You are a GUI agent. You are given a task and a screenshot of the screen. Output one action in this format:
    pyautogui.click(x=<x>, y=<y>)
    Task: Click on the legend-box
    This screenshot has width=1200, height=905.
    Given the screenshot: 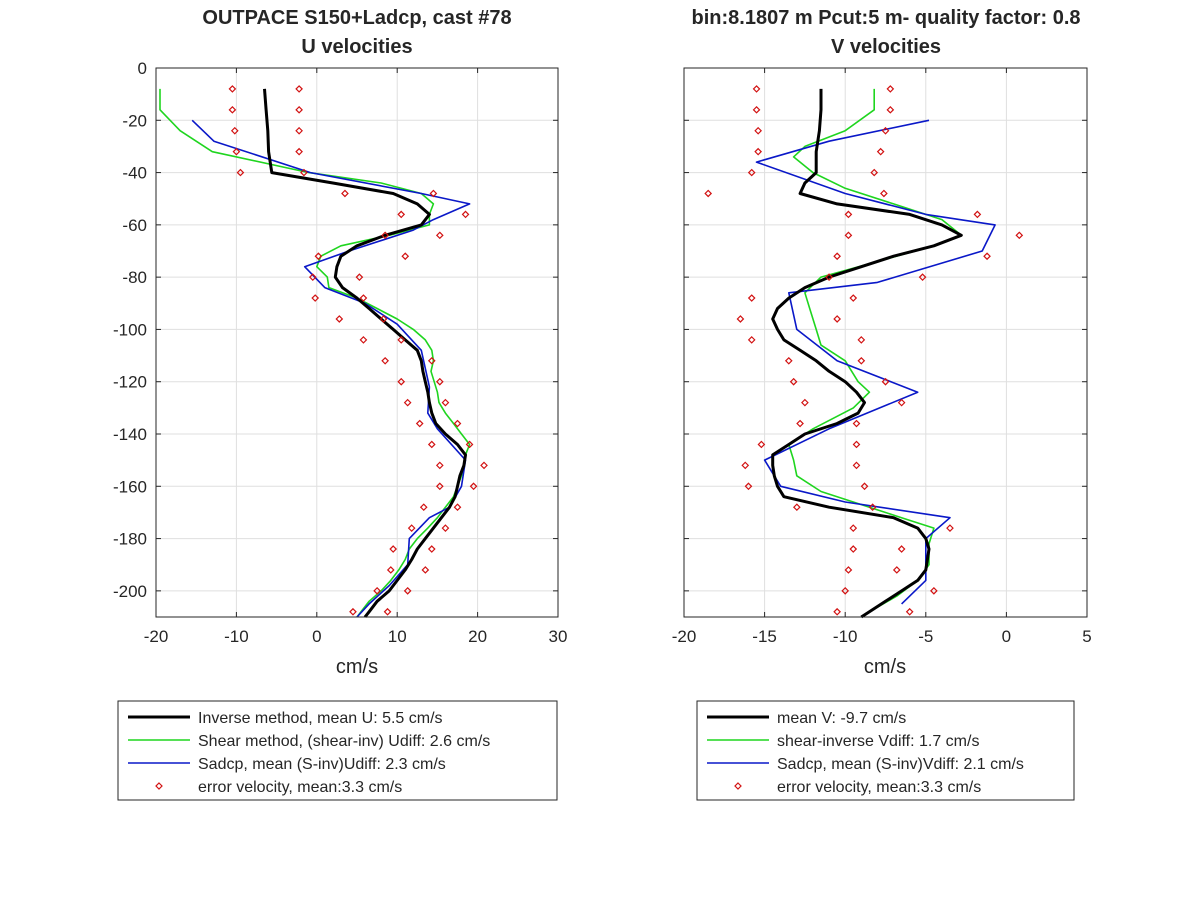 What is the action you would take?
    pyautogui.click(x=337, y=750)
    